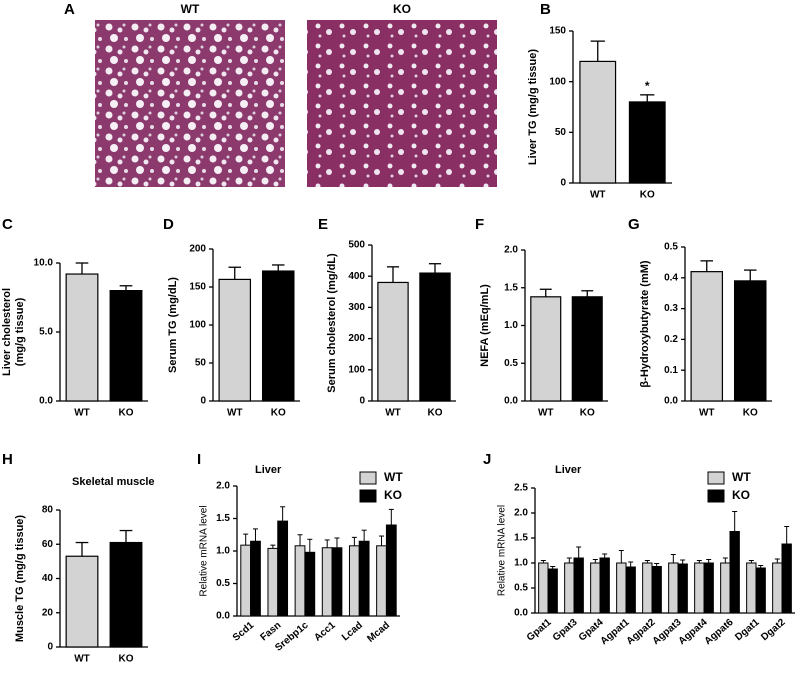  What do you see at coordinates (378, 632) in the screenshot?
I see `x-tick-label: Mcad` at bounding box center [378, 632].